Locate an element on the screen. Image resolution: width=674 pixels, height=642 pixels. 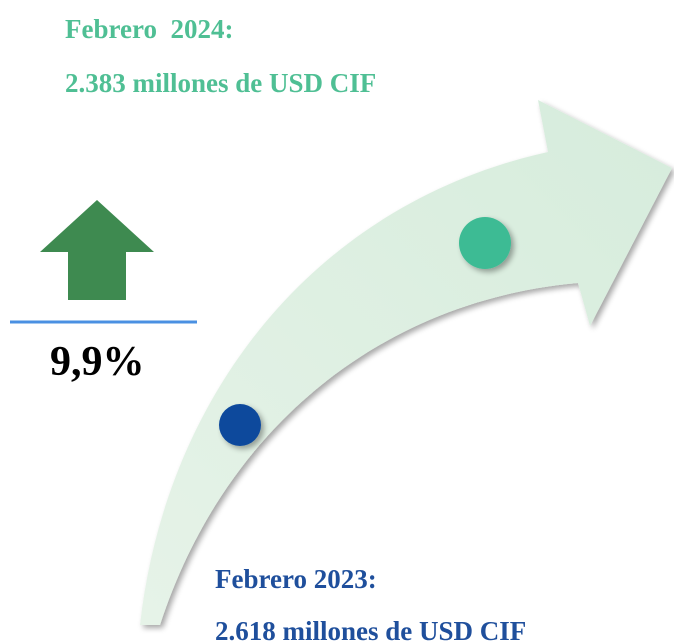
top-title: Febrero 2024: is located at coordinates (149, 29).